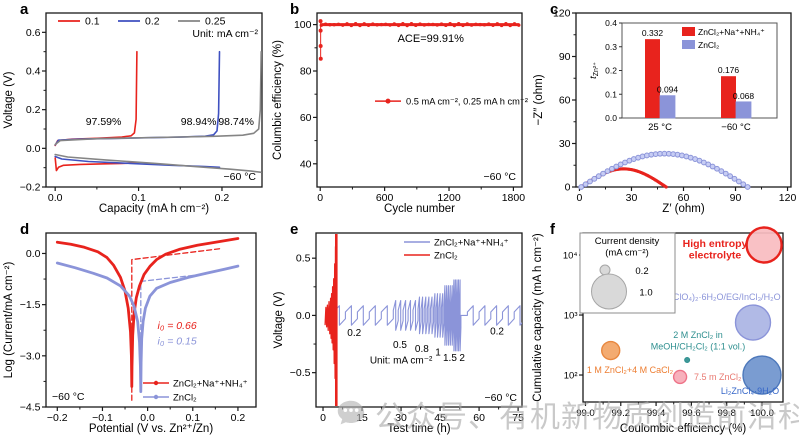 The width and height of the screenshot is (799, 445). Describe the element at coordinates (744, 96) in the screenshot. I see `bar-value-label: 0.068` at that location.